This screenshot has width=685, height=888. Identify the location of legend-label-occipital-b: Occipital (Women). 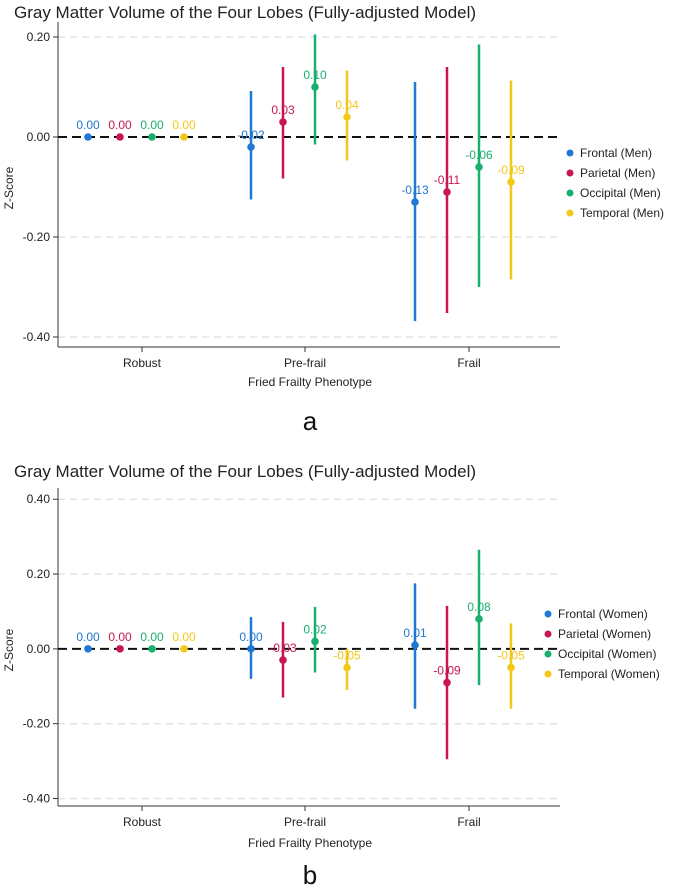
(607, 654).